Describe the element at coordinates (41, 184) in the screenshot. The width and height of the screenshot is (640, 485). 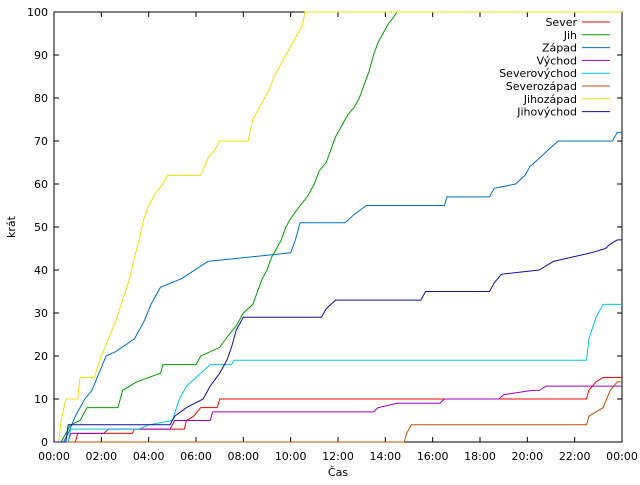
I see `y-tick-label: 60` at that location.